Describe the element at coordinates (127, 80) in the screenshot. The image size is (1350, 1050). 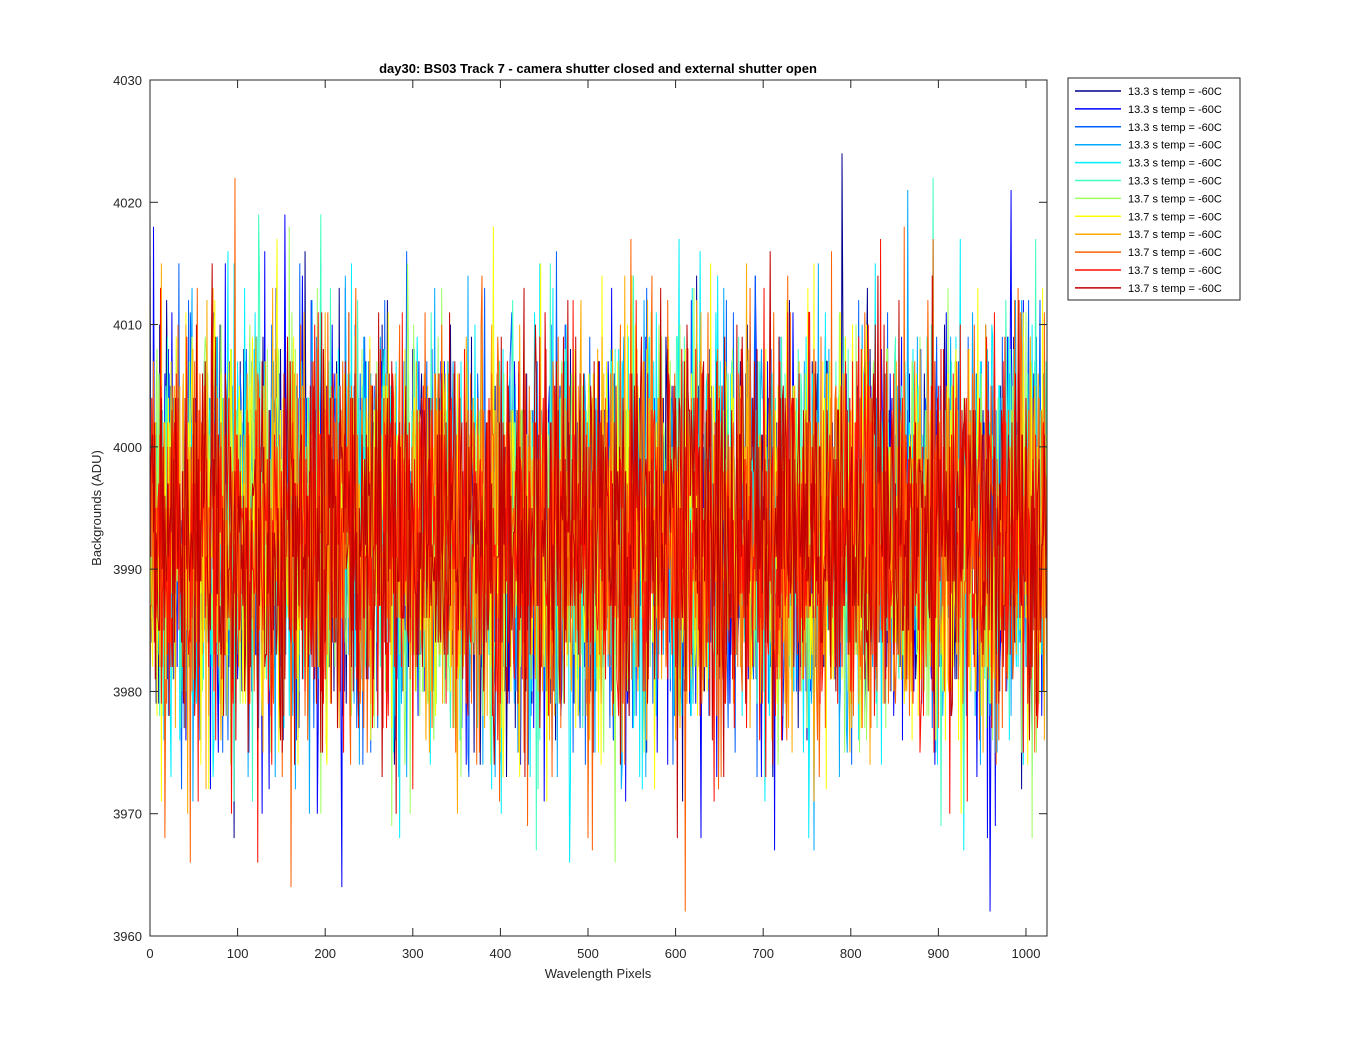
I see `y-tick-label: 4030` at that location.